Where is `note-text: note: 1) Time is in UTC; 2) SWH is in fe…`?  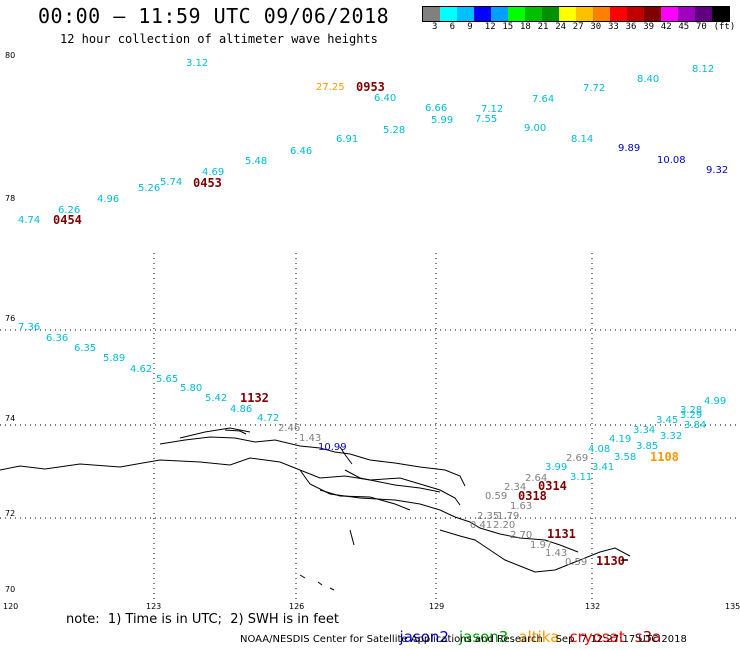 note-text: note: 1) Time is in UTC; 2) SWH is in fe… is located at coordinates (202, 619).